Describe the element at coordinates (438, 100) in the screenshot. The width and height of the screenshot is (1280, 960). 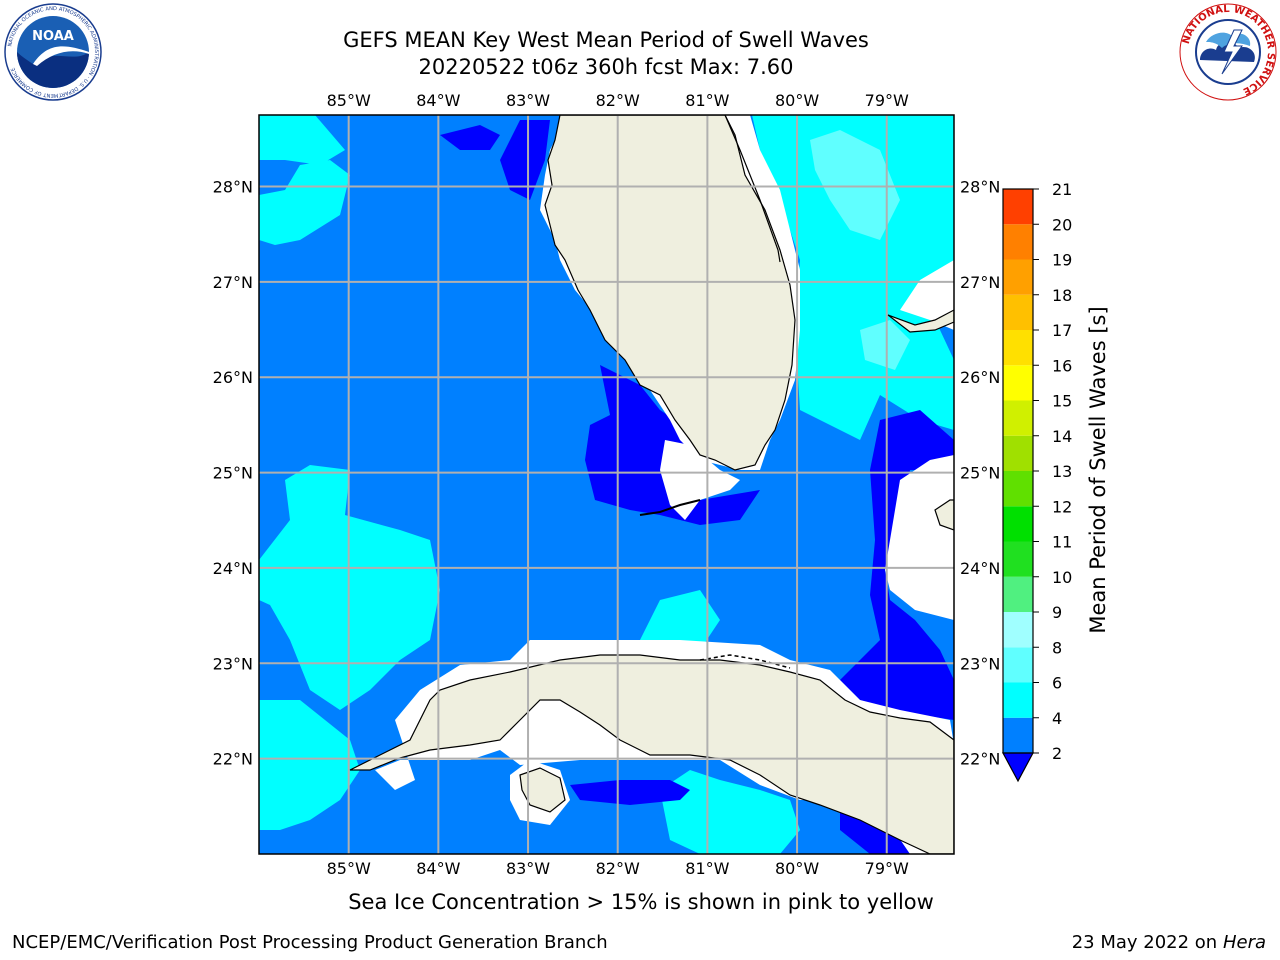
I see `lon-tick-label-top: 84°W` at that location.